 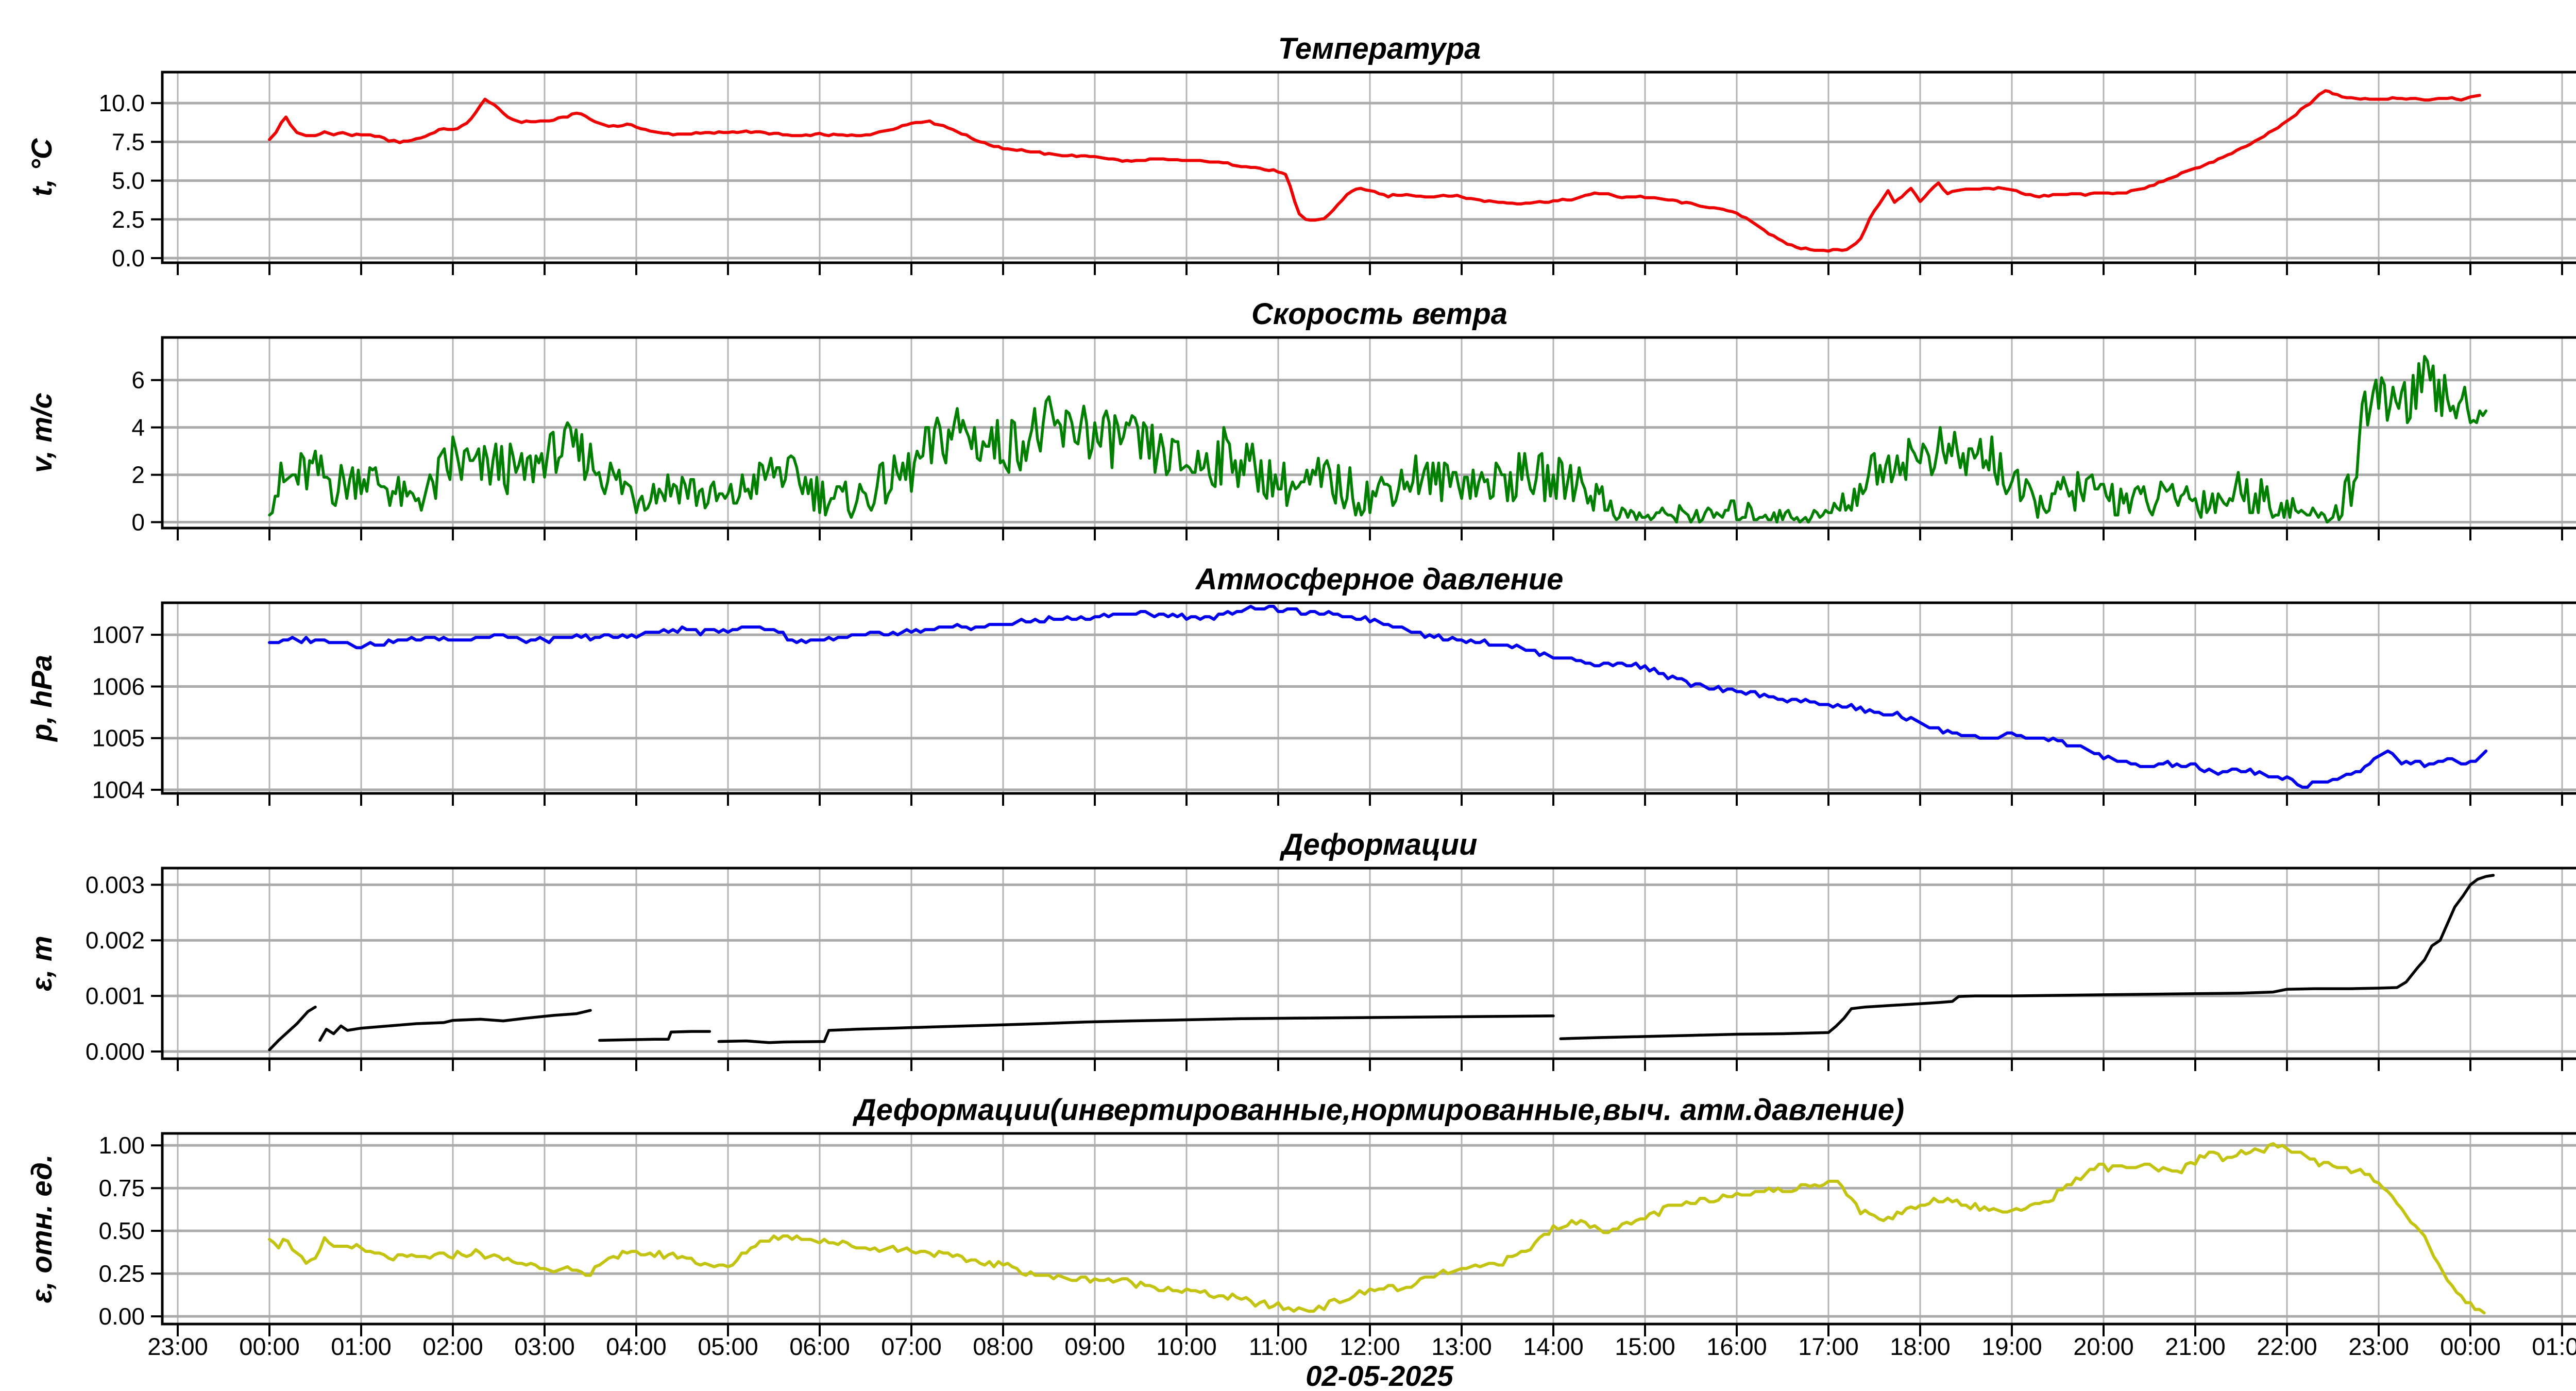 I want to click on x-tick-label: 05:00, so click(x=728, y=1346).